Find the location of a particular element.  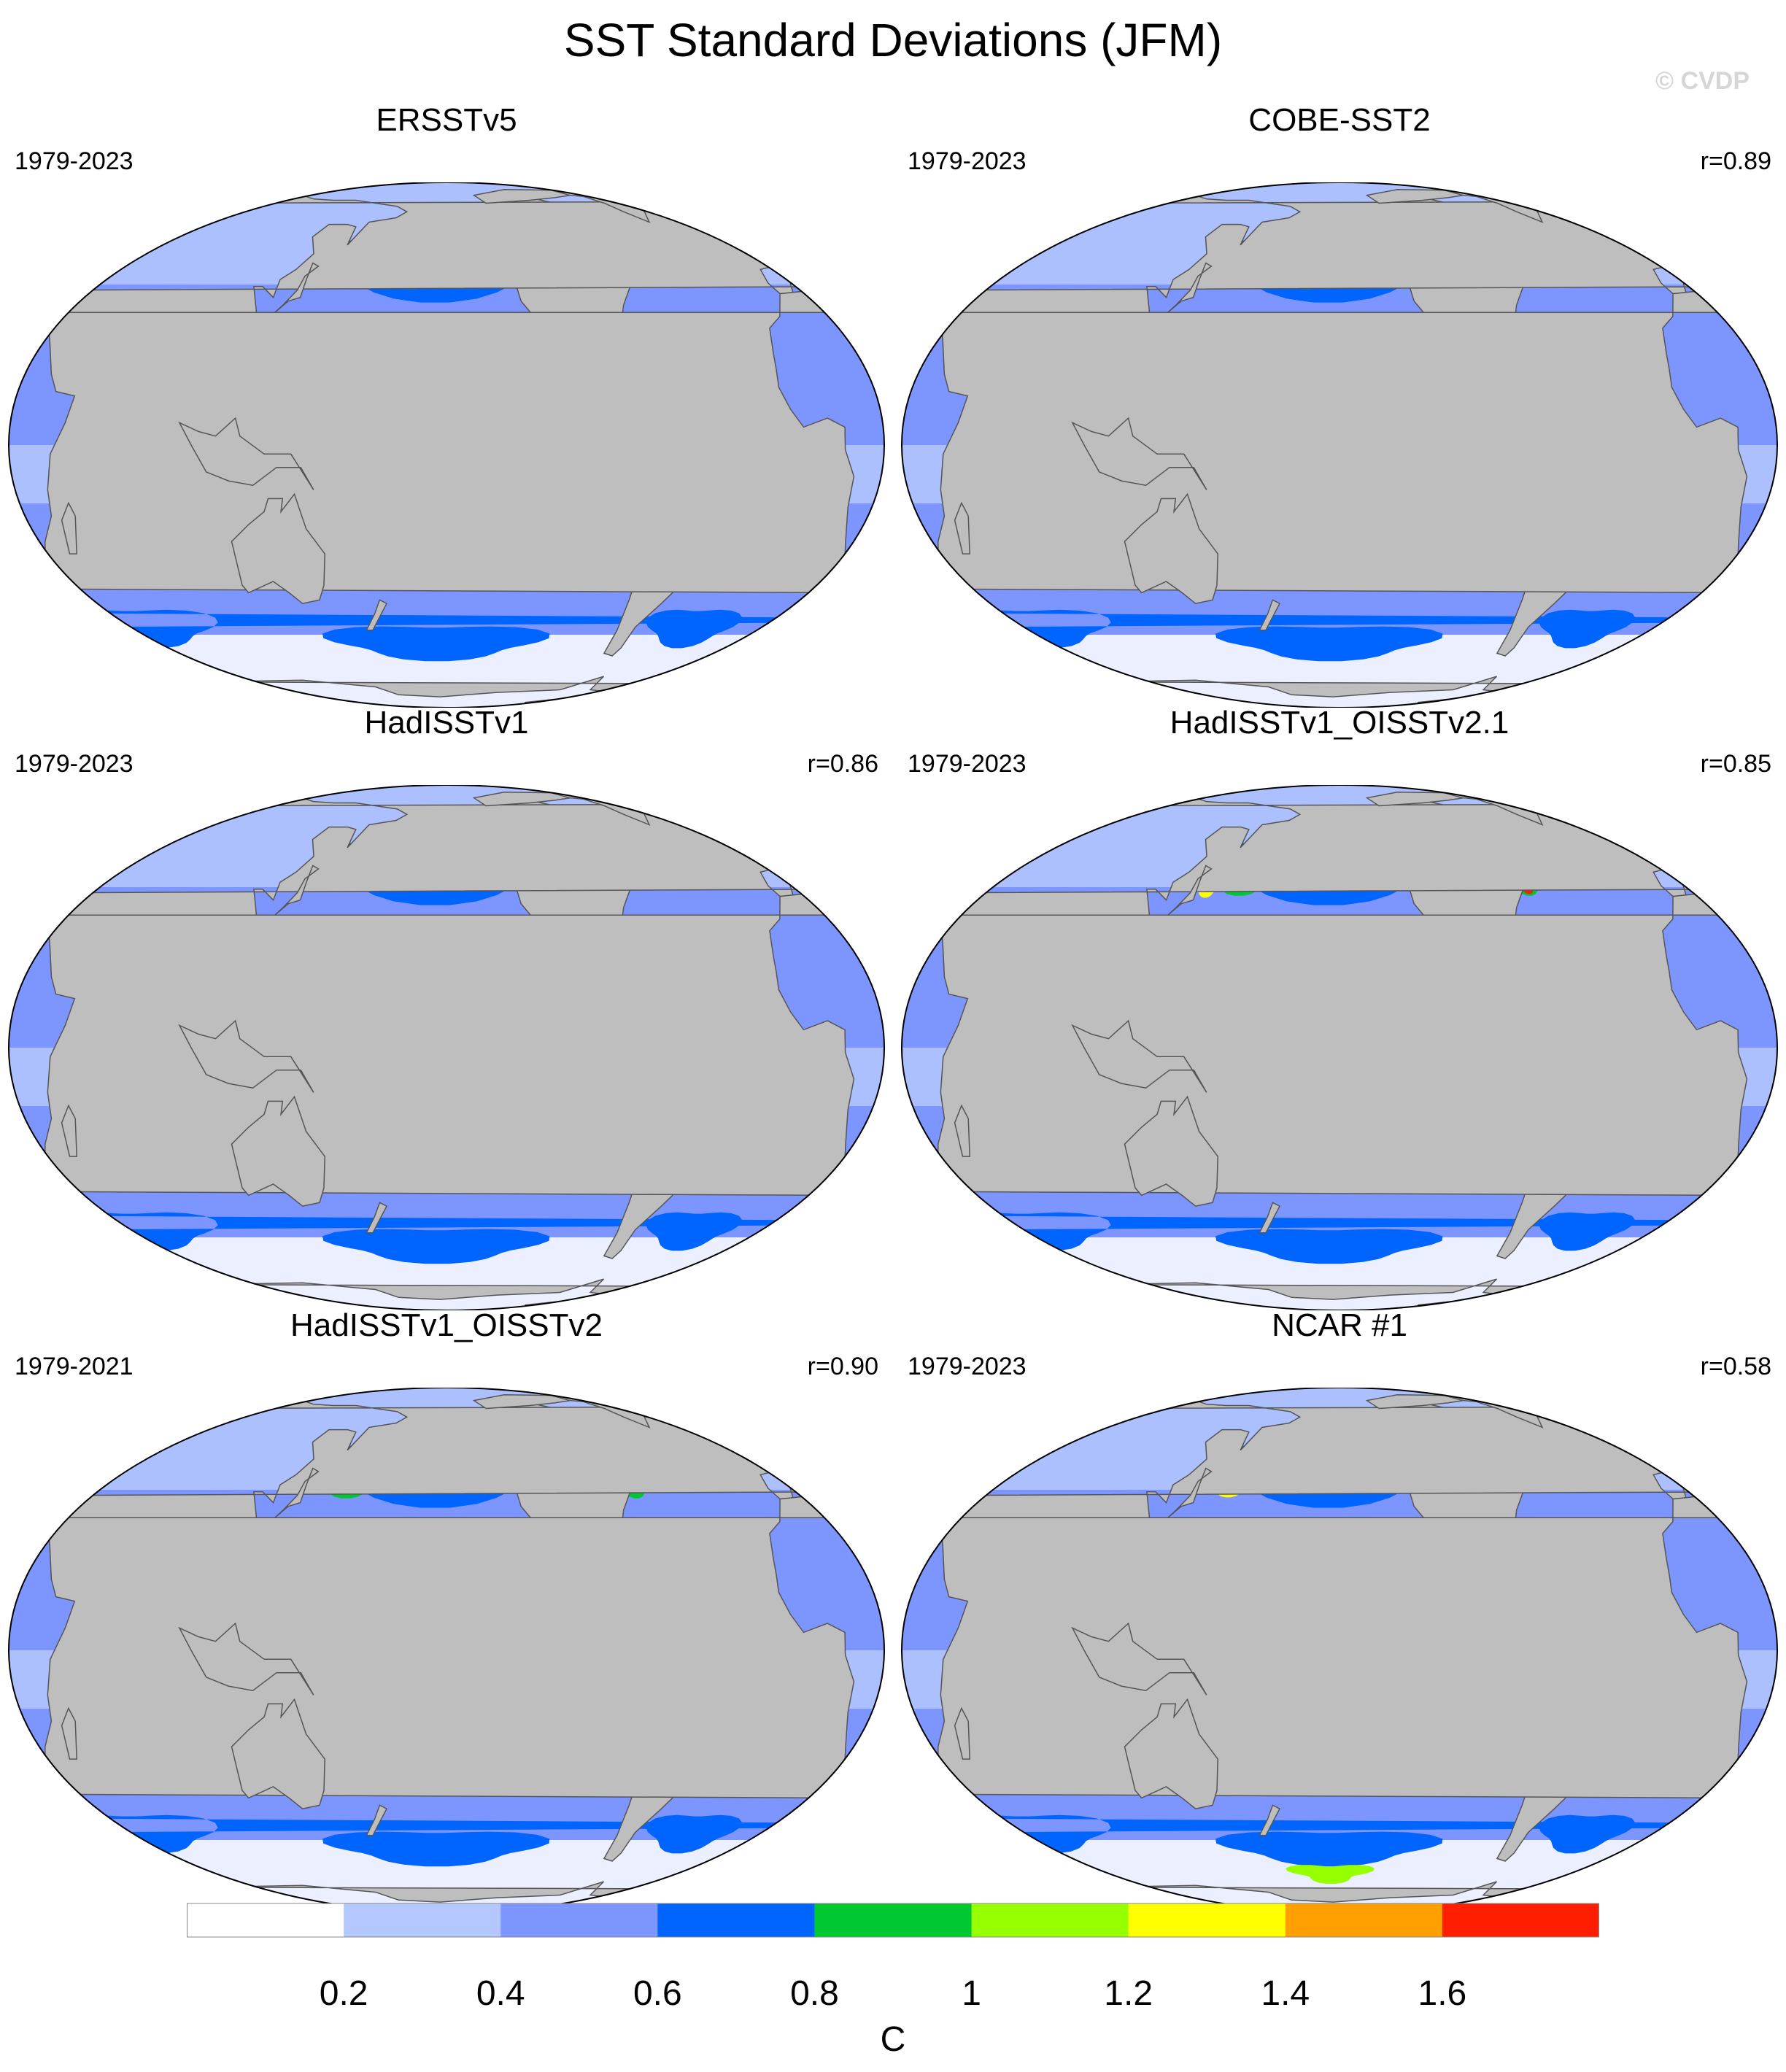

colorbar-tick-label: 1.2 is located at coordinates (1128, 1993).